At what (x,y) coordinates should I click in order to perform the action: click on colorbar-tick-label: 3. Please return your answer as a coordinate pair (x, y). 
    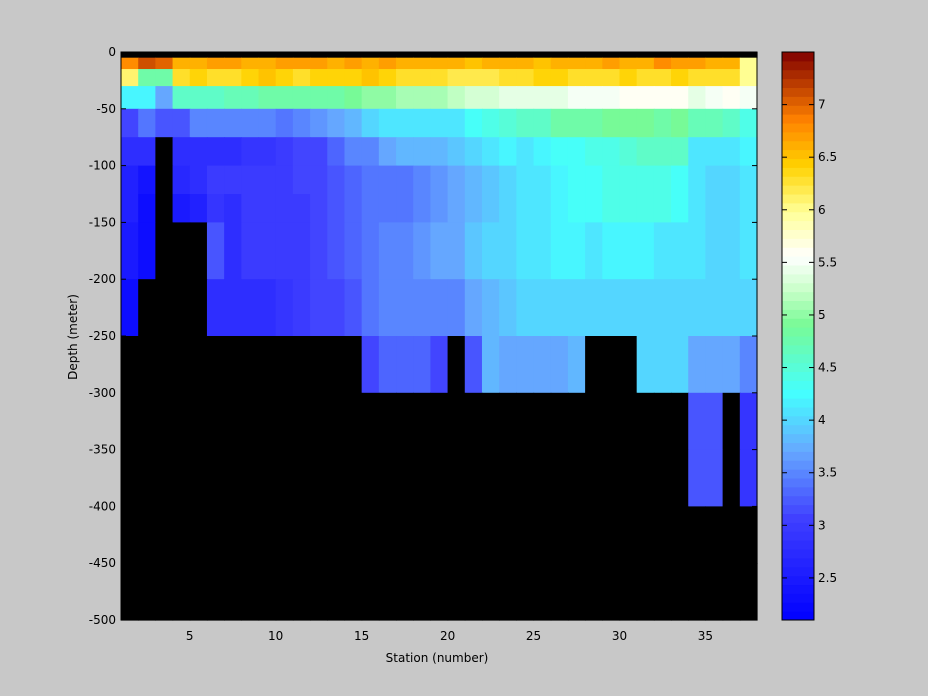
    Looking at the image, I should click on (822, 525).